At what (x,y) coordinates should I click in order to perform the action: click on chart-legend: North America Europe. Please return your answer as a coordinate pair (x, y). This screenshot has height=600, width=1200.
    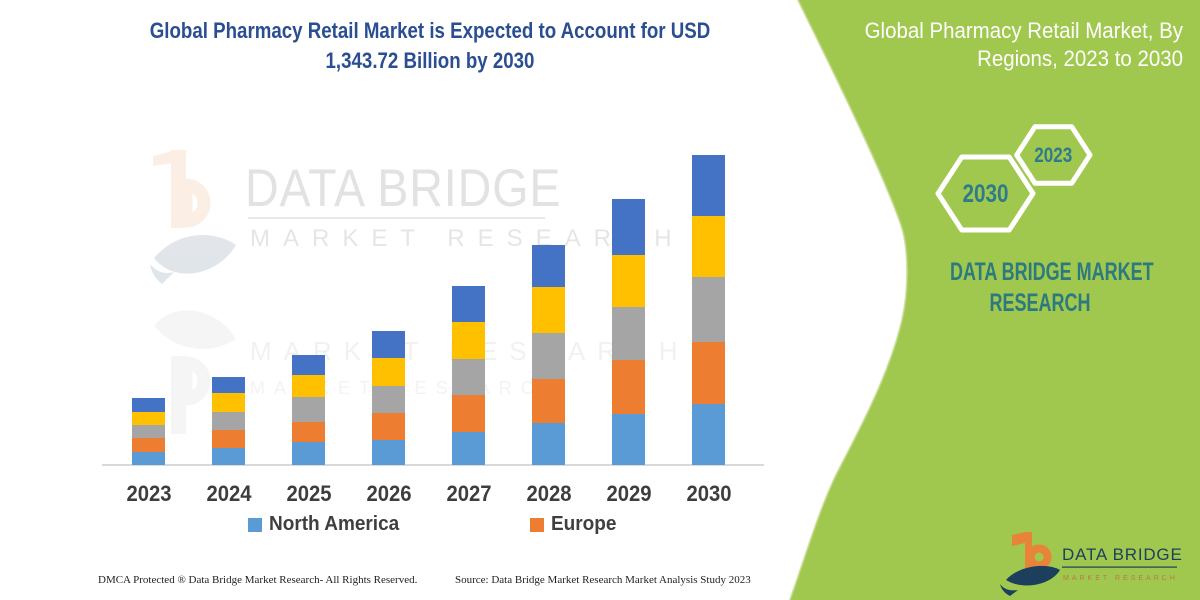
    Looking at the image, I should click on (434, 524).